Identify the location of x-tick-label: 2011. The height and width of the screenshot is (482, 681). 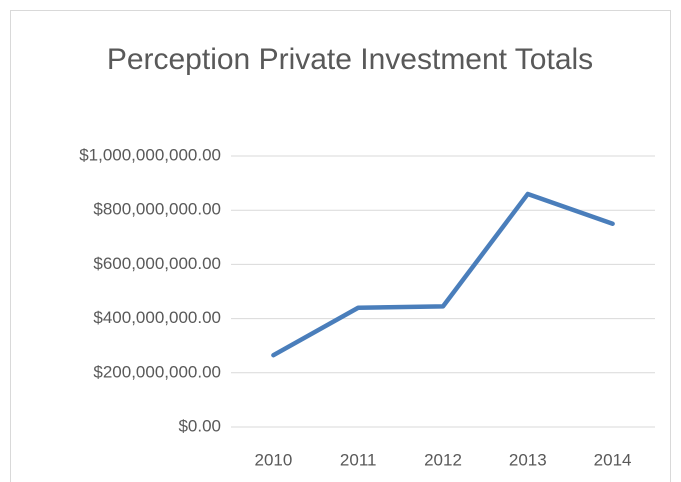
(358, 459).